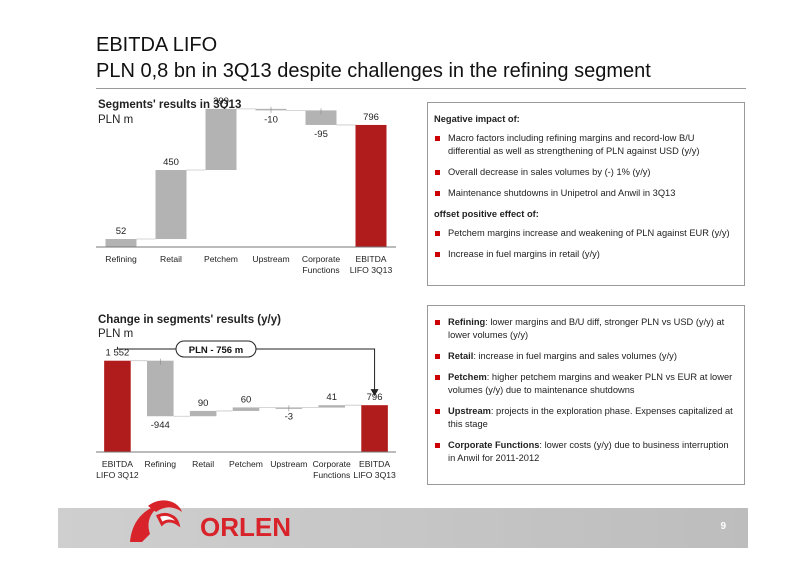 This screenshot has width=800, height=565. Describe the element at coordinates (203, 464) in the screenshot. I see `category-label-2: Retail` at that location.